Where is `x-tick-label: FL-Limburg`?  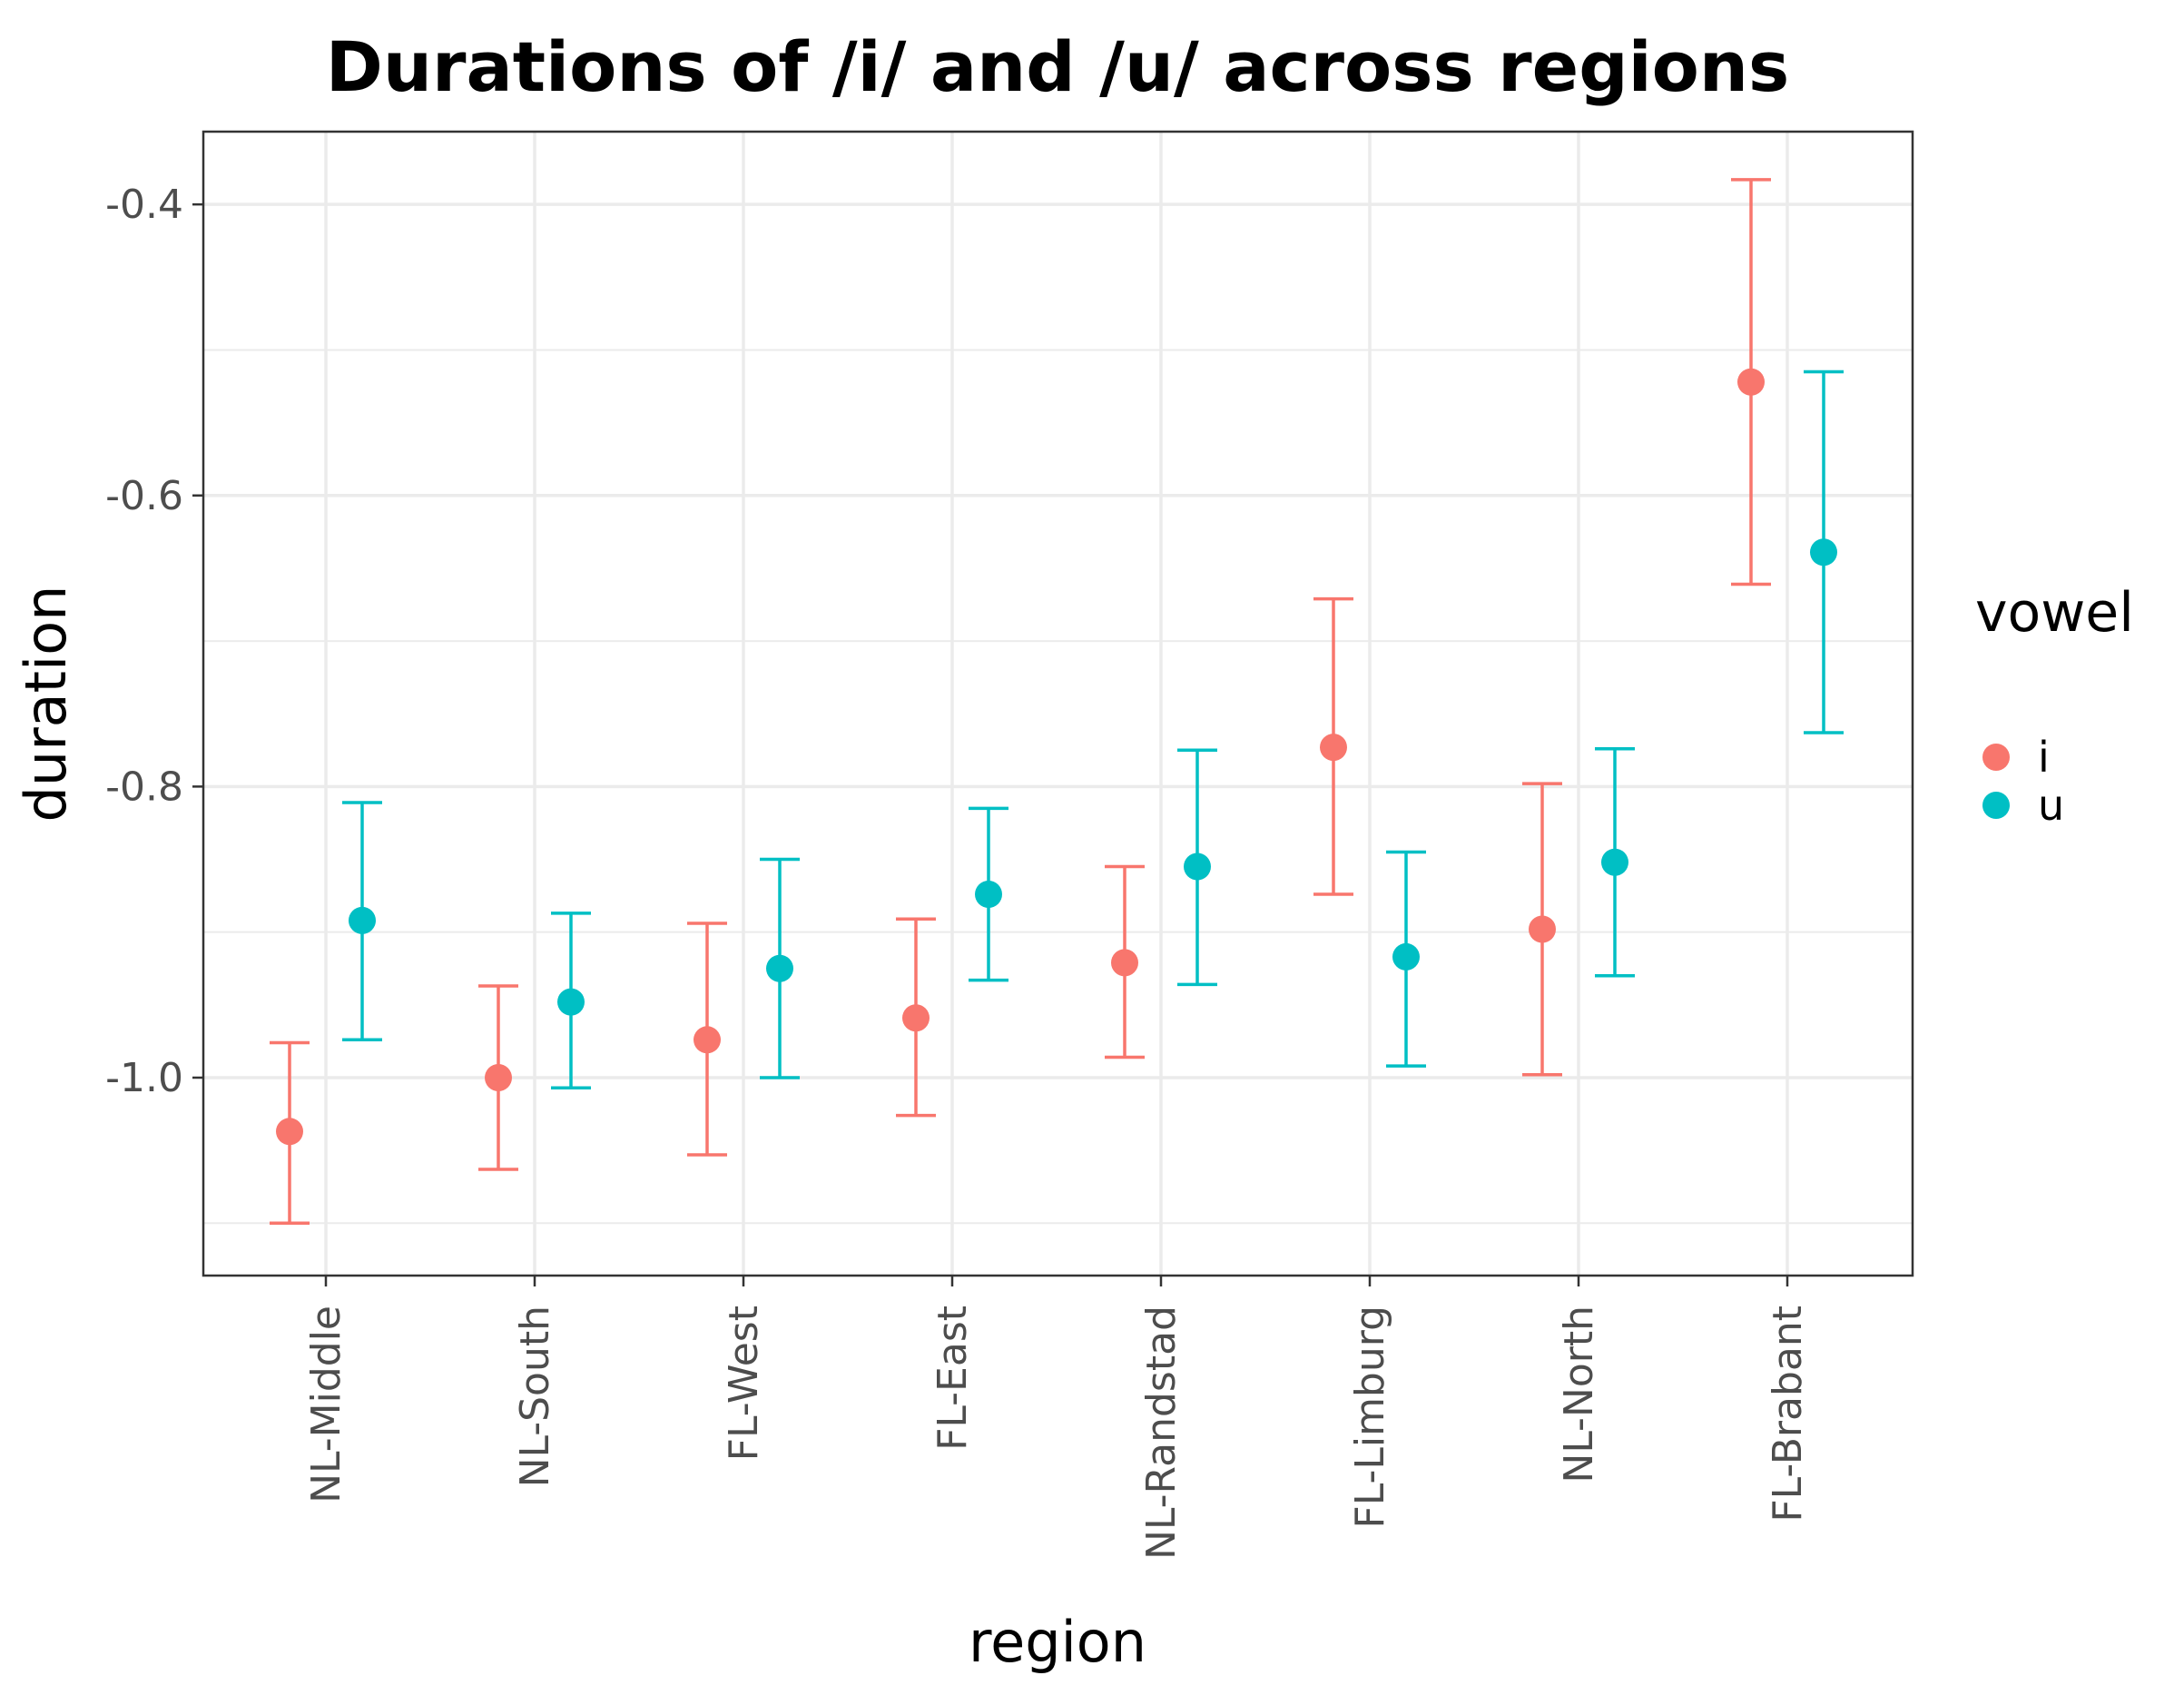 x-tick-label: FL-Limburg is located at coordinates (1370, 1418).